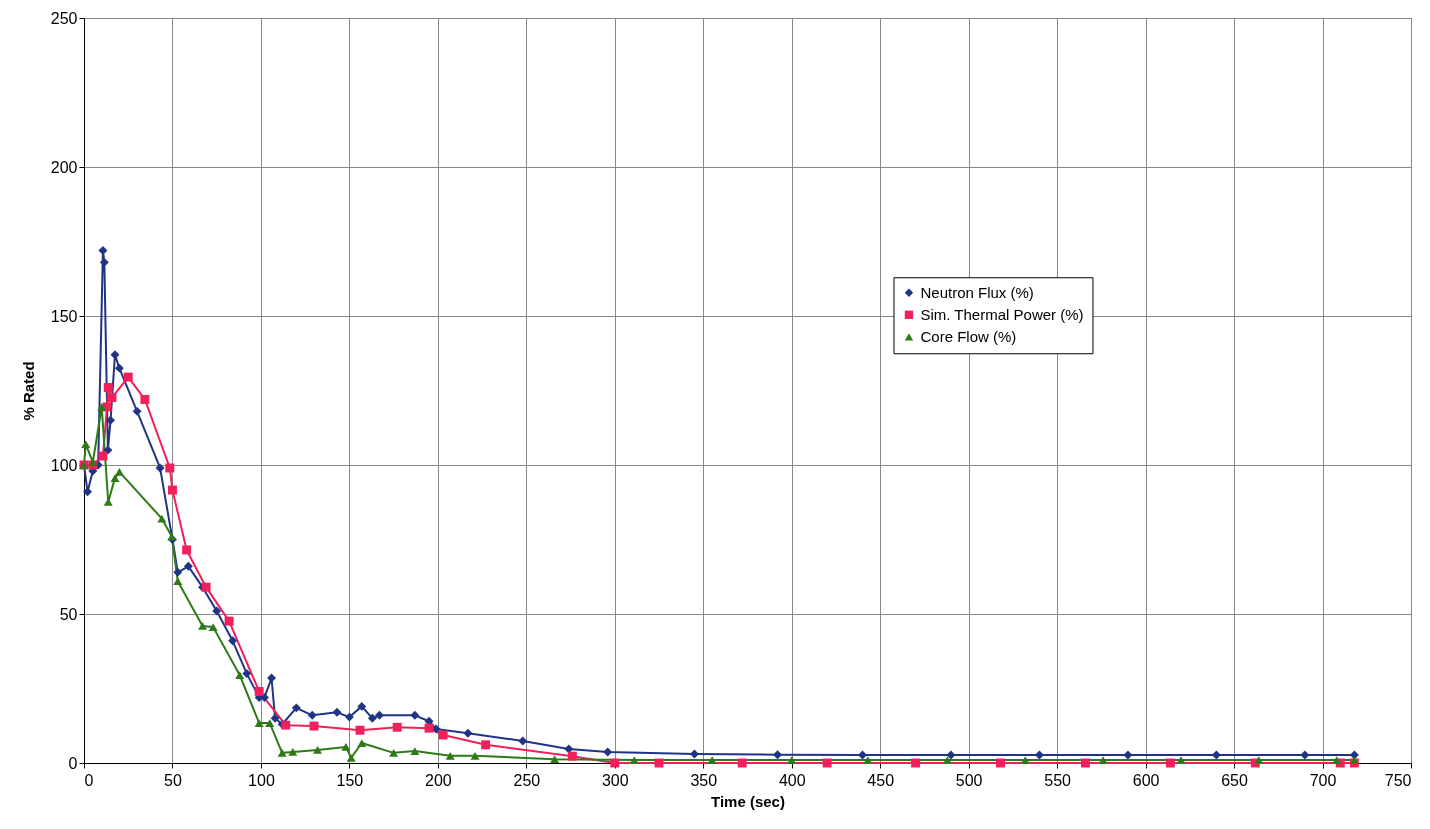 This screenshot has height=829, width=1430. I want to click on y-axis-title: % Rated, so click(28, 391).